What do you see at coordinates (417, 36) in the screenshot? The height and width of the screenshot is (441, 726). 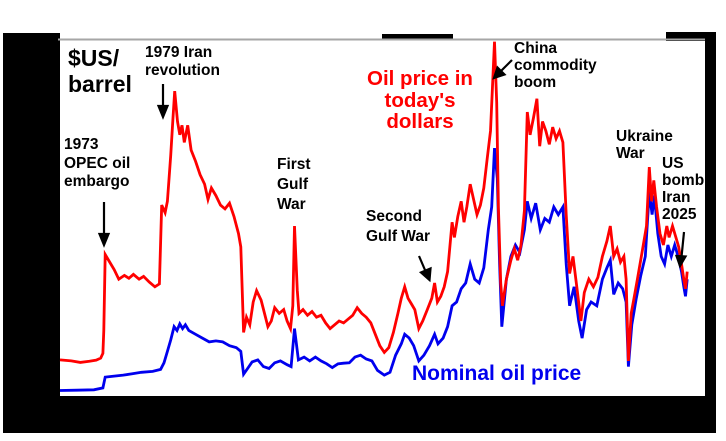 I see `top-edge-bar` at bounding box center [417, 36].